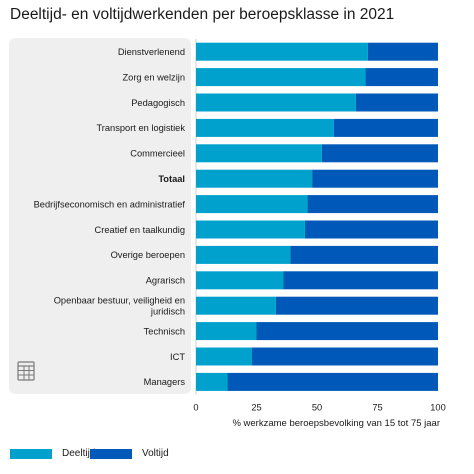  What do you see at coordinates (250, 229) in the screenshot?
I see `bar-deeltijd-creatief-en-taalkundig` at bounding box center [250, 229].